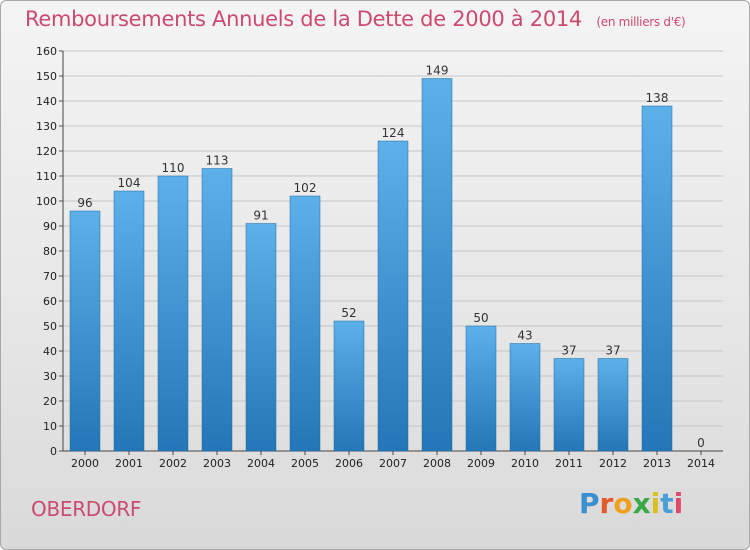 Image resolution: width=750 pixels, height=550 pixels. I want to click on x-tick-label-2002: 2002, so click(173, 463).